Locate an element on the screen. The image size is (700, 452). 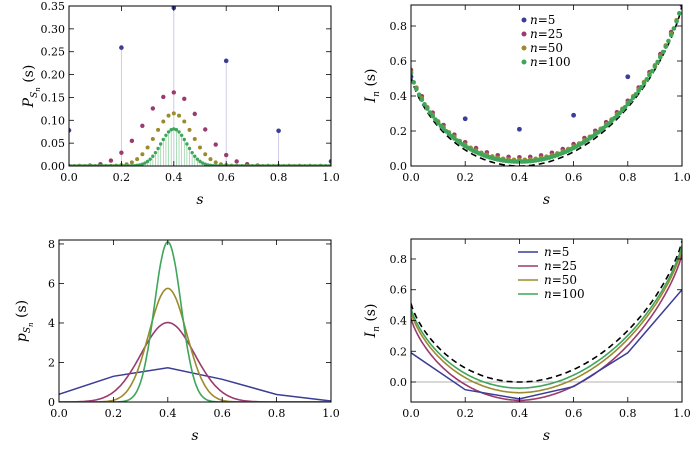
p1-xlabel: s is located at coordinates (199, 200).